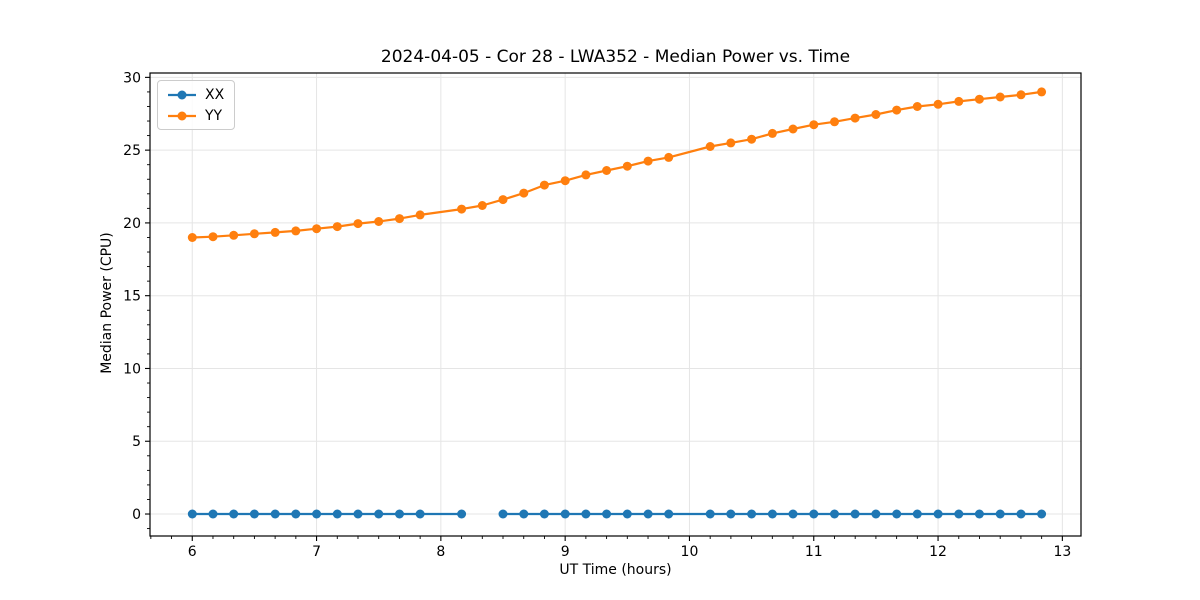  Describe the element at coordinates (1062, 552) in the screenshot. I see `x-tick-label: 13` at that location.